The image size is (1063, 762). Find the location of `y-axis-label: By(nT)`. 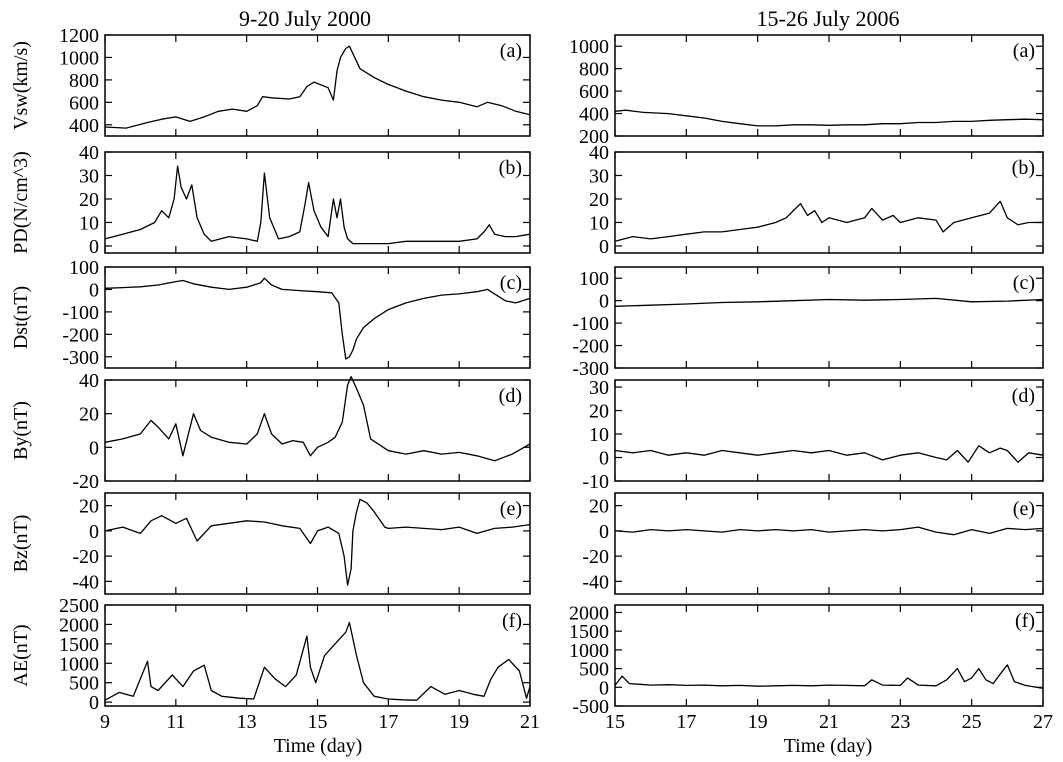

y-axis-label: By(nT) is located at coordinates (21, 430).